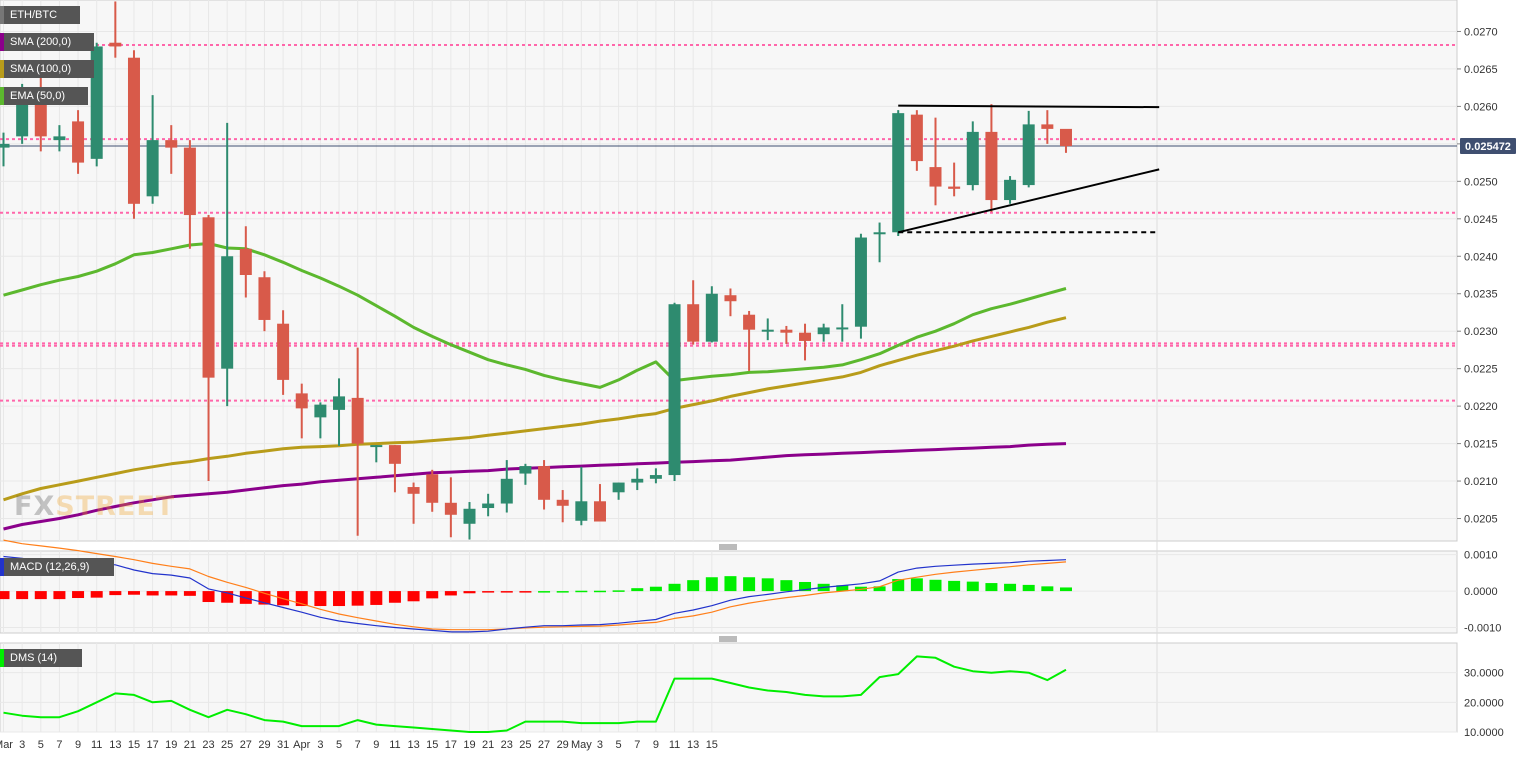  Describe the element at coordinates (535, 486) in the screenshot. I see `sma200-line` at that location.